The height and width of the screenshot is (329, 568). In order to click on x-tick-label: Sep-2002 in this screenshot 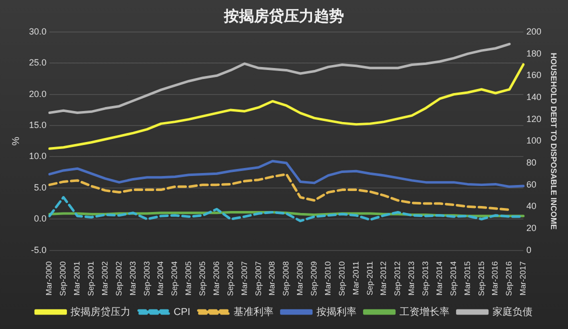, I will do `click(119, 278)`.